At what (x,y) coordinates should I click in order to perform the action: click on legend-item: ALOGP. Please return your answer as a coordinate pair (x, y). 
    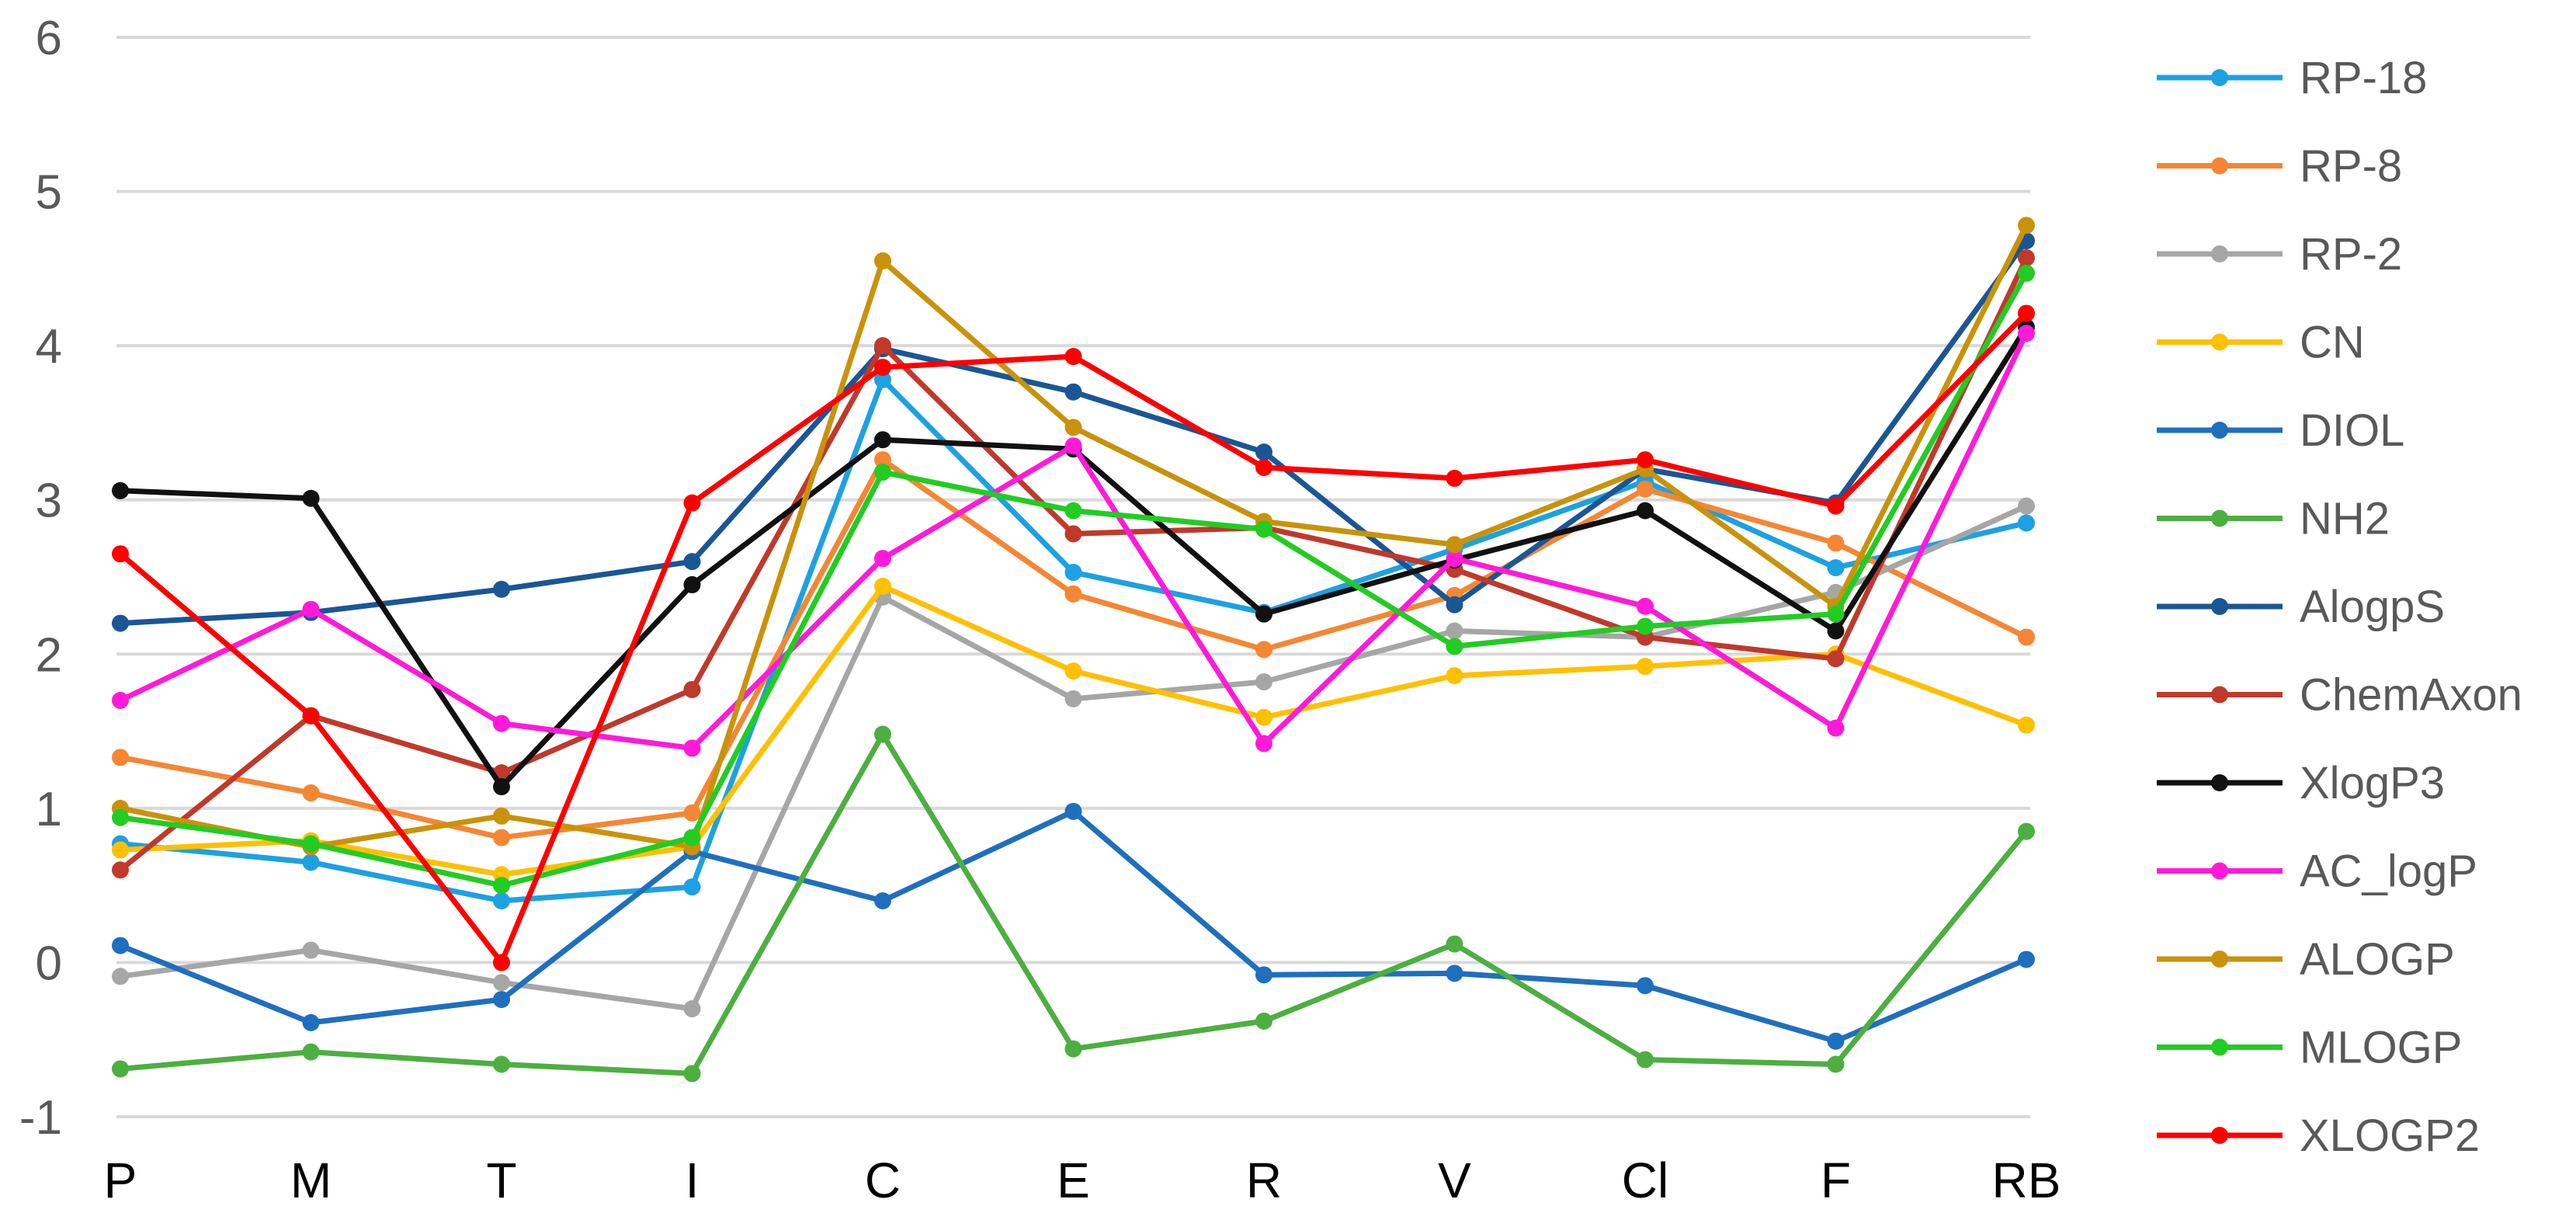
    Looking at the image, I should click on (2306, 959).